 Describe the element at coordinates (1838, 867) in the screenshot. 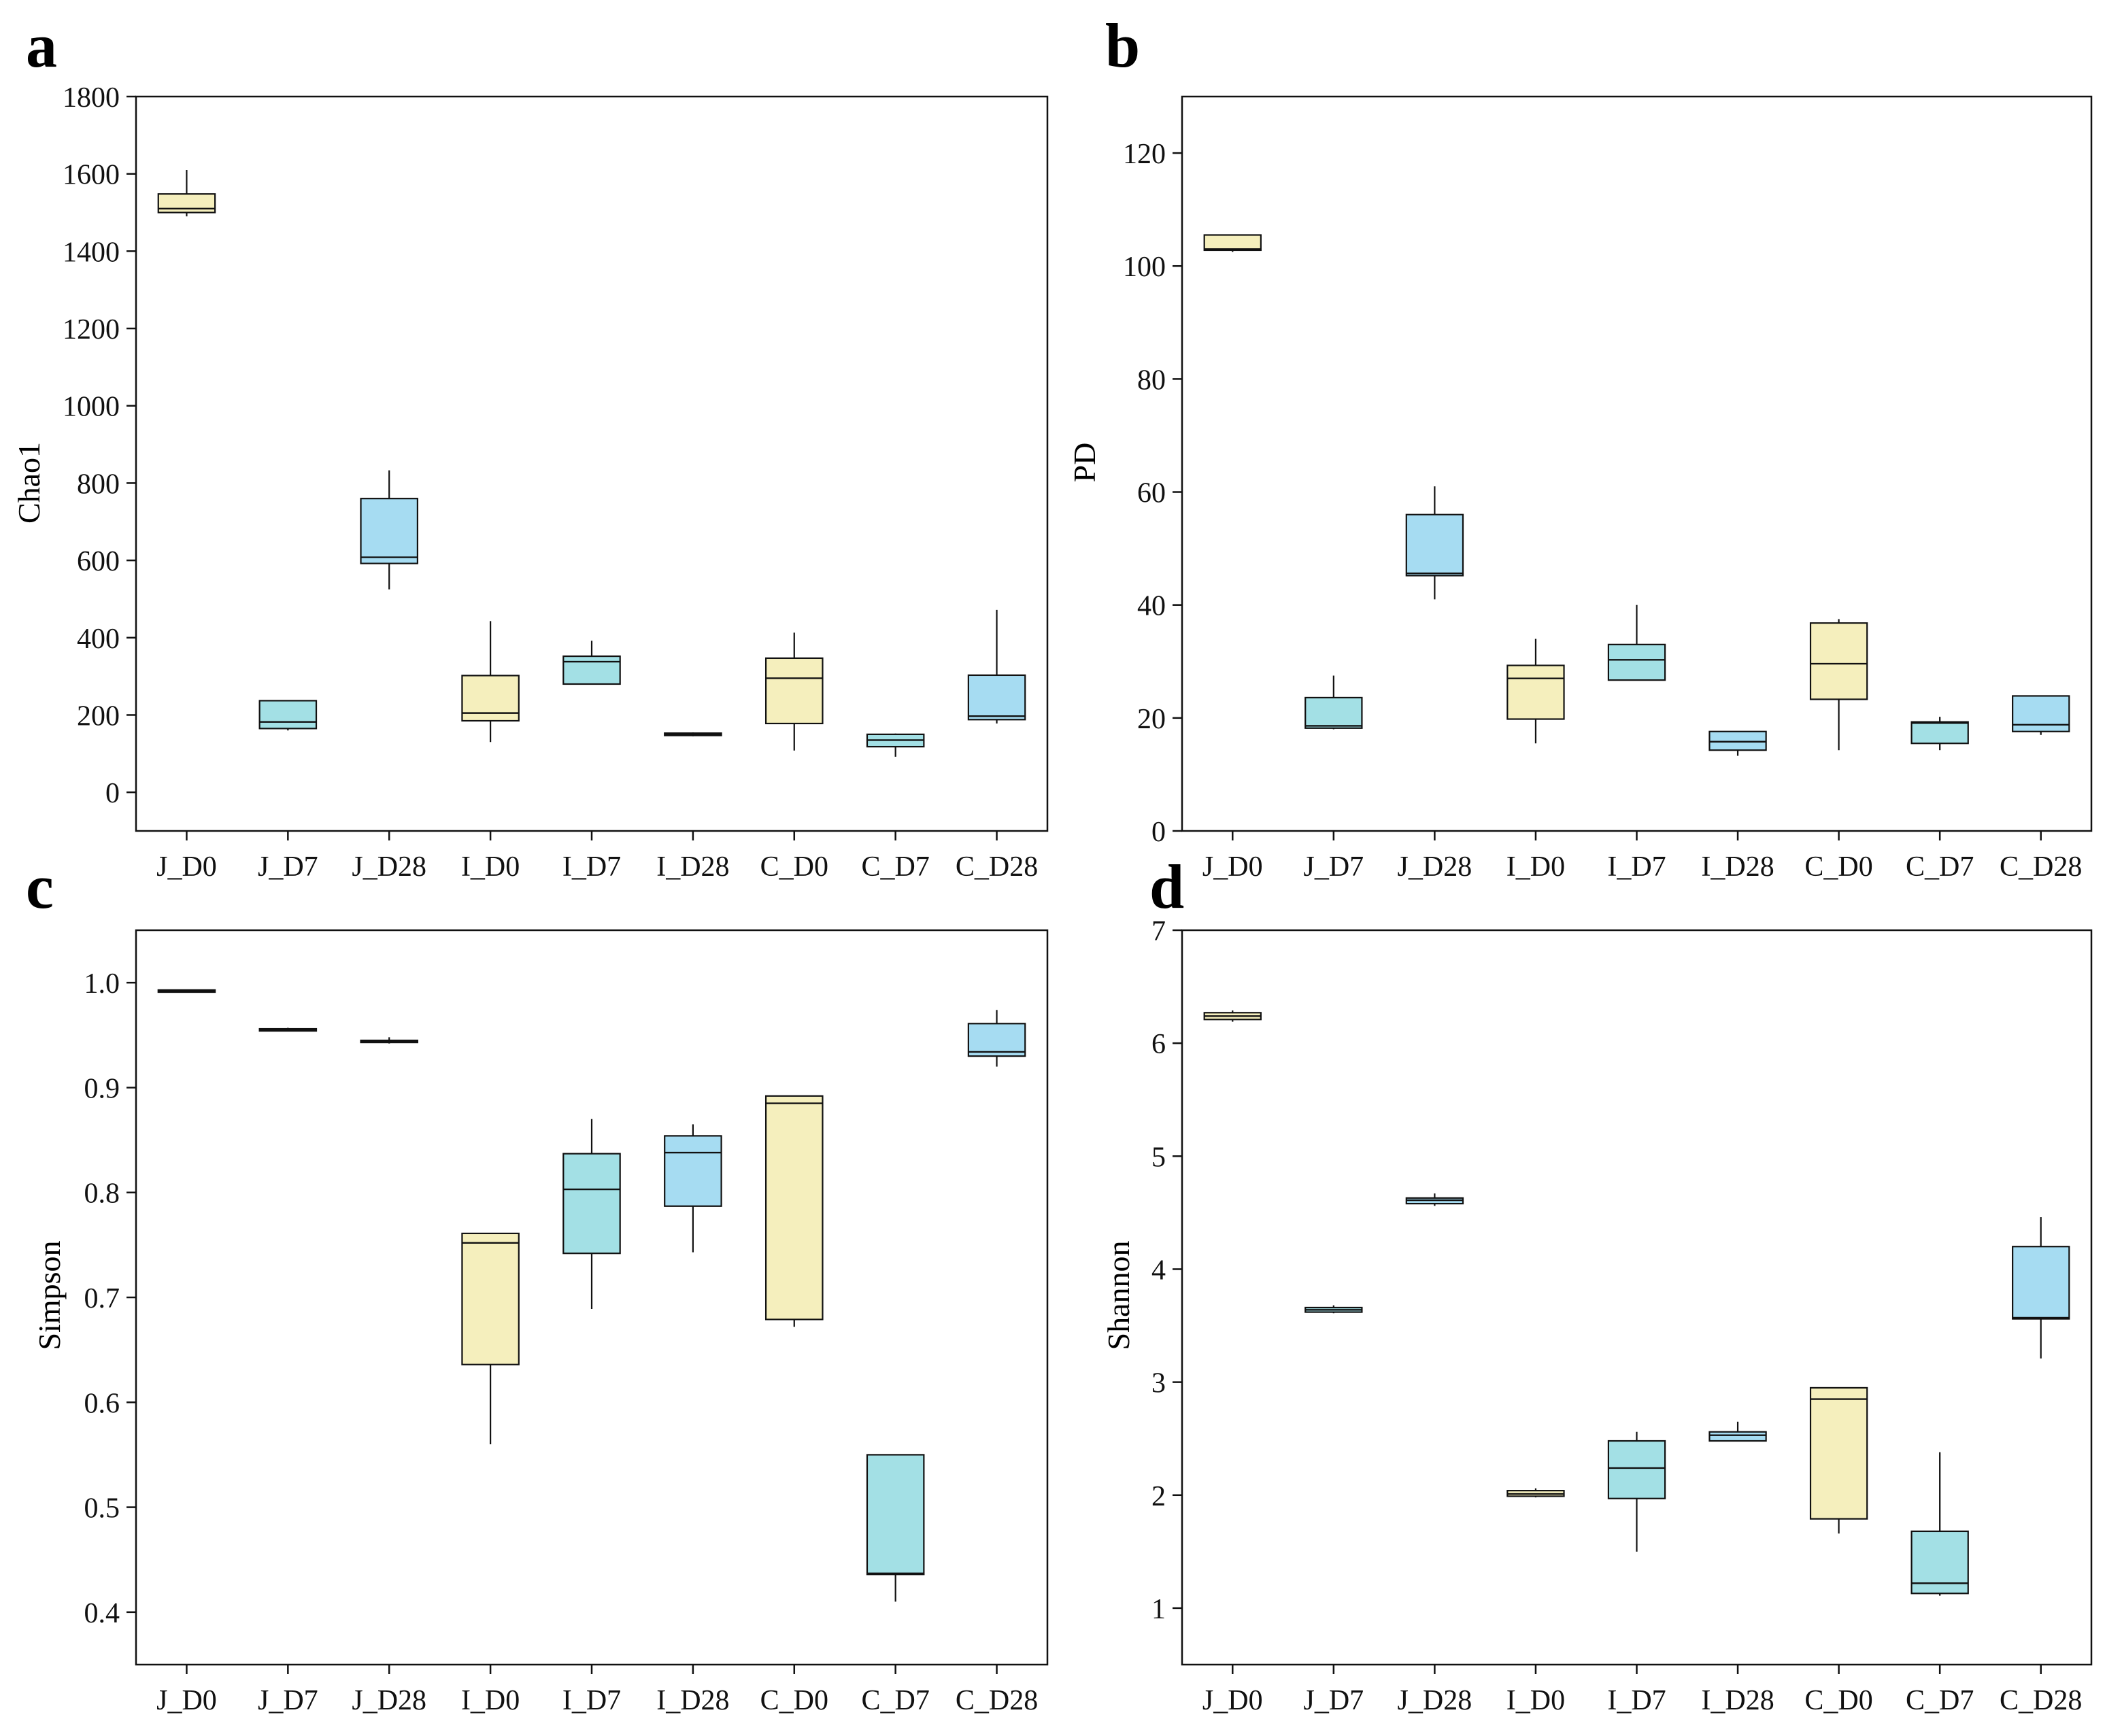

I see `panel-b-xtick-label: C_D0` at that location.